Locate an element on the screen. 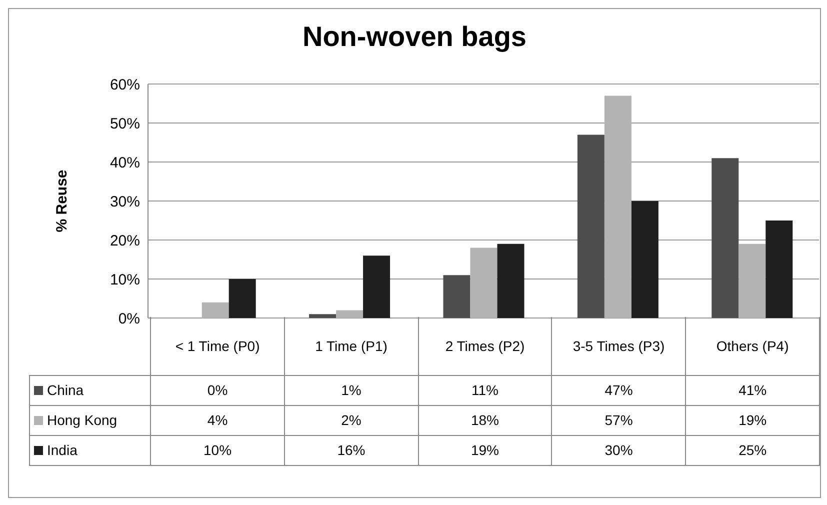 The width and height of the screenshot is (827, 505). y-tick-label: 0% is located at coordinates (129, 319).